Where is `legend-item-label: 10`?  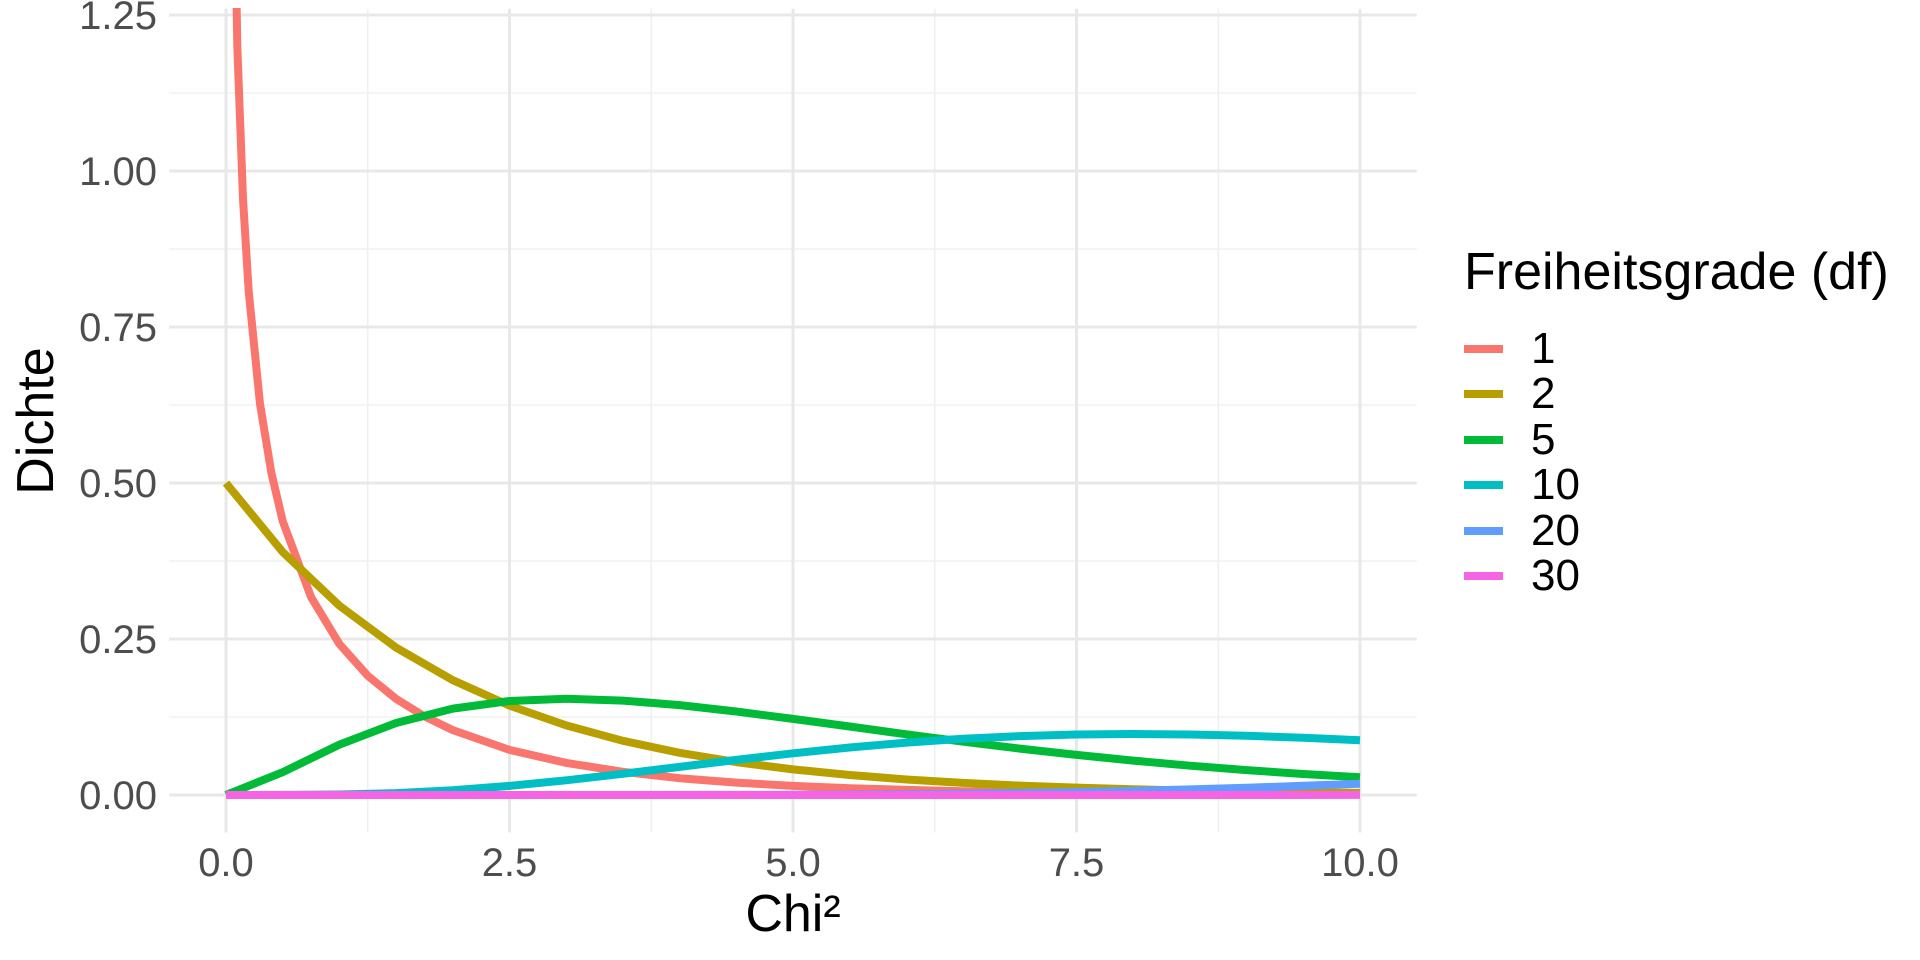 legend-item-label: 10 is located at coordinates (1555, 485).